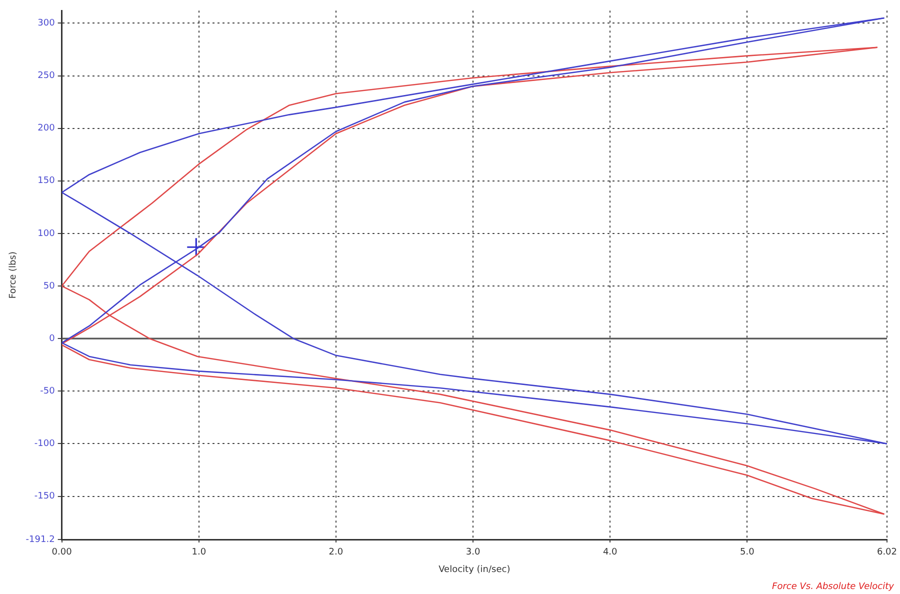 This screenshot has height=594, width=900. I want to click on x-tick-label: 3.0, so click(473, 552).